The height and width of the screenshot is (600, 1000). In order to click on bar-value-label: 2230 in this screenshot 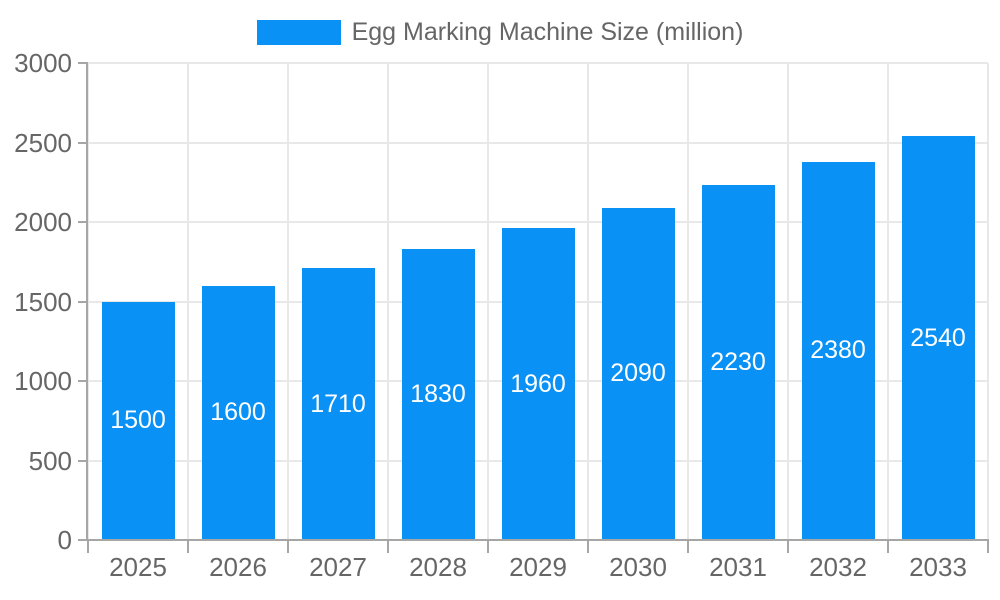, I will do `click(738, 362)`.